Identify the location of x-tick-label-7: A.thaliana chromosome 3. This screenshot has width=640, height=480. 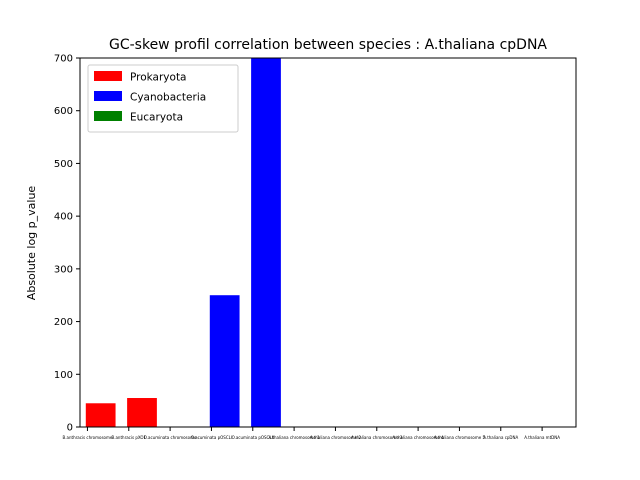
(377, 437).